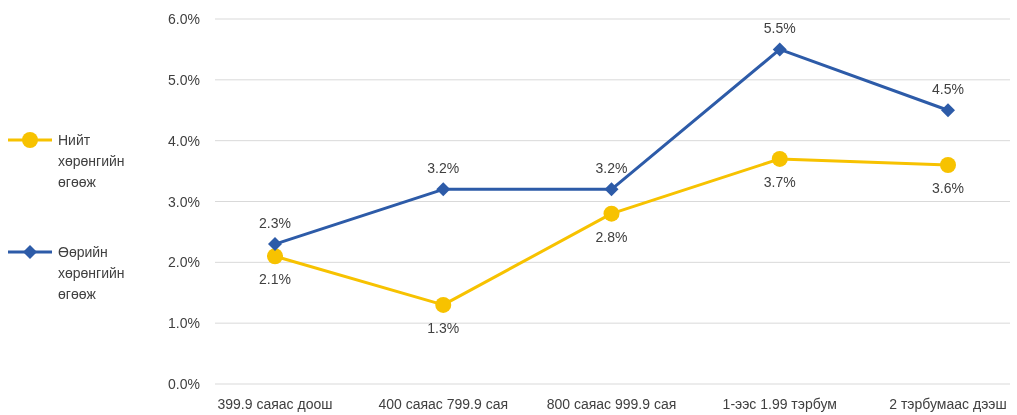 The image size is (1017, 415). I want to click on y-tick-label: 0.0%, so click(184, 384).